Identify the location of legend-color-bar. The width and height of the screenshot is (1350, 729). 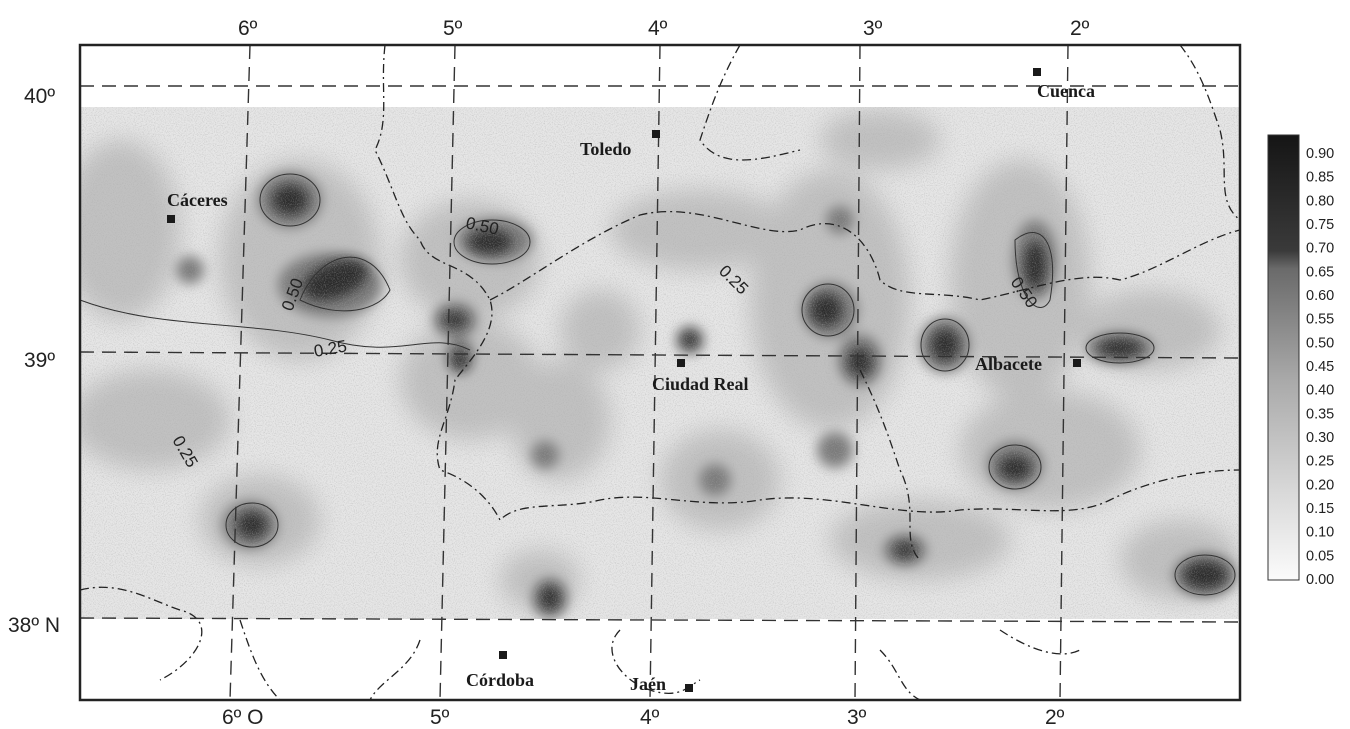
(1283, 357).